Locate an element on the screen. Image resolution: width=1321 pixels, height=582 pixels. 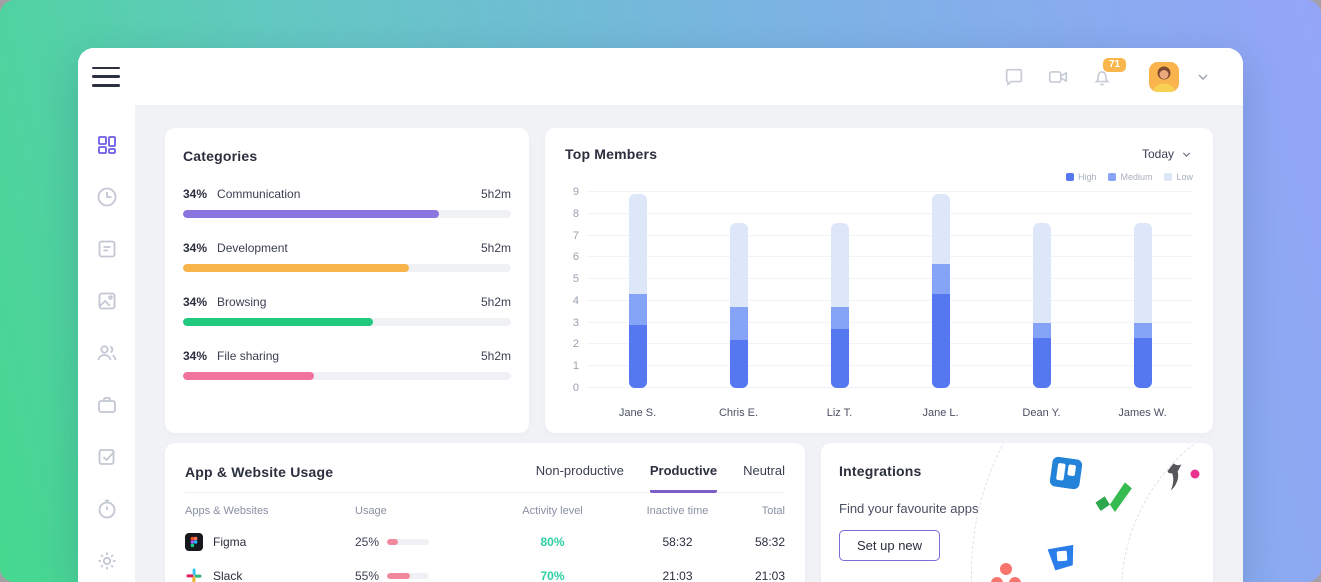
video-call-icon is located at coordinates (1058, 77).